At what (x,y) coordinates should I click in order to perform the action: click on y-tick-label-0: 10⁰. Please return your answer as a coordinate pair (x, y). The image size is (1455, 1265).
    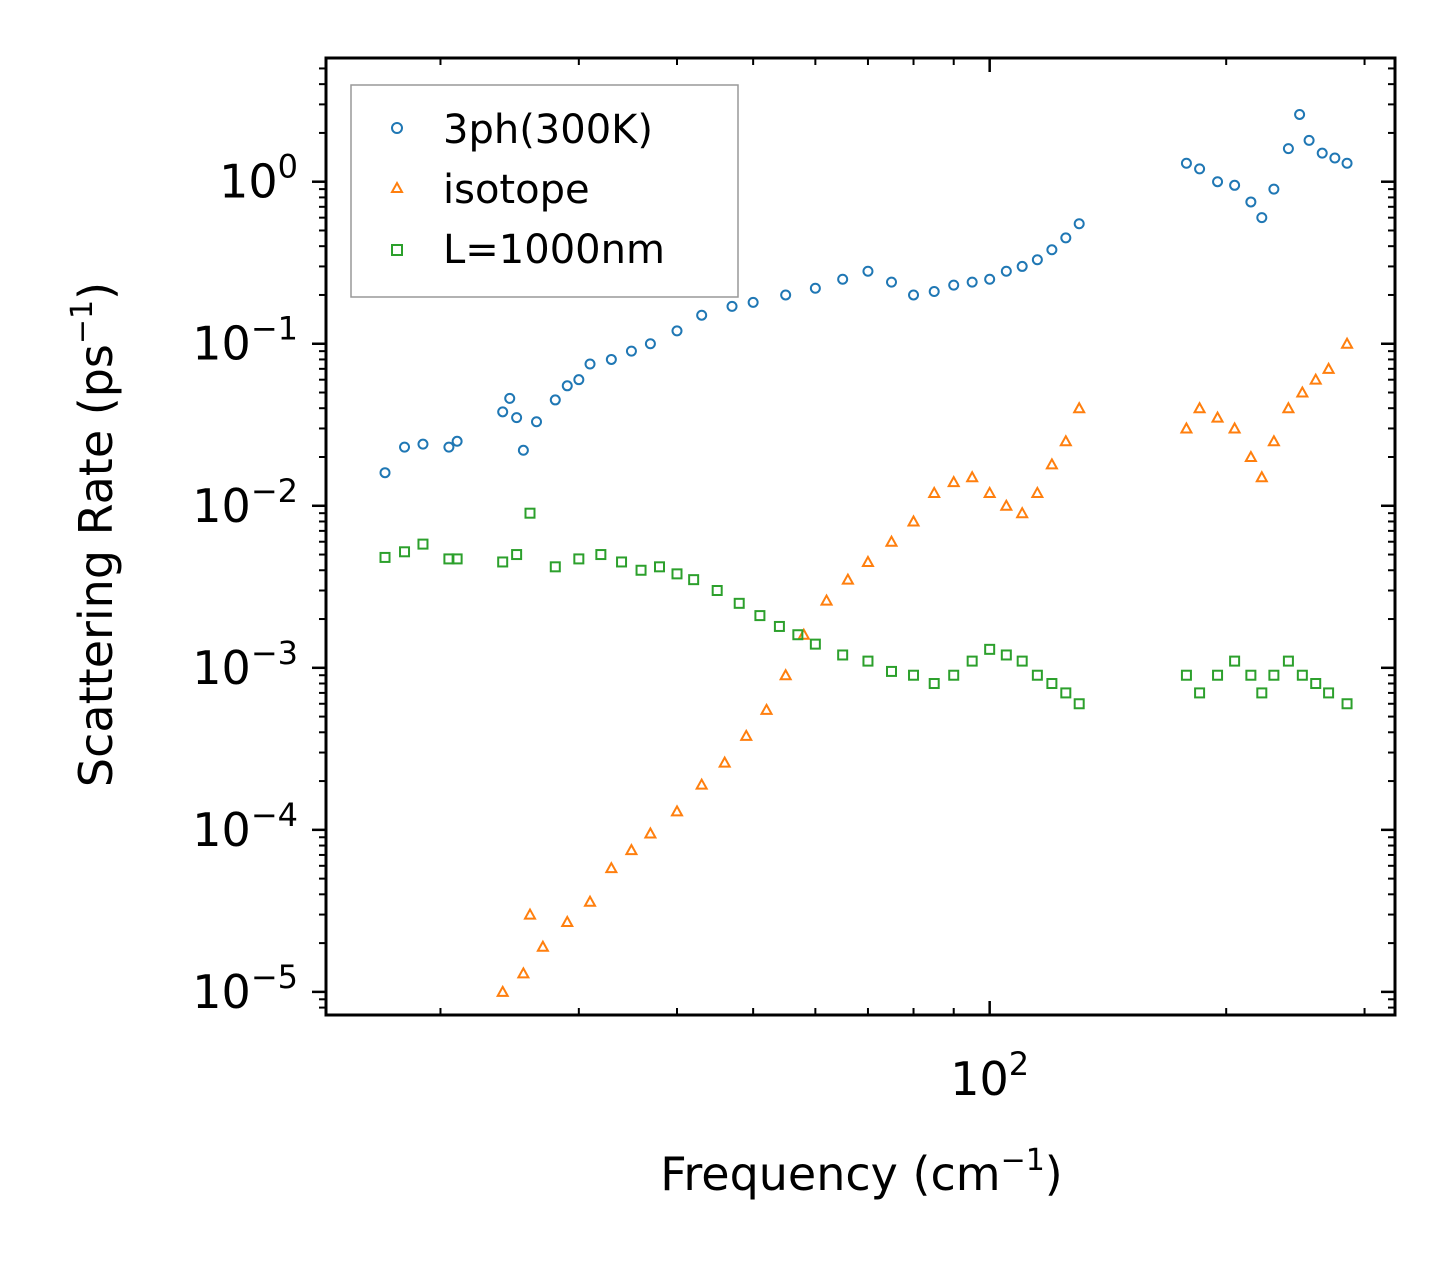
    Looking at the image, I should click on (258, 178).